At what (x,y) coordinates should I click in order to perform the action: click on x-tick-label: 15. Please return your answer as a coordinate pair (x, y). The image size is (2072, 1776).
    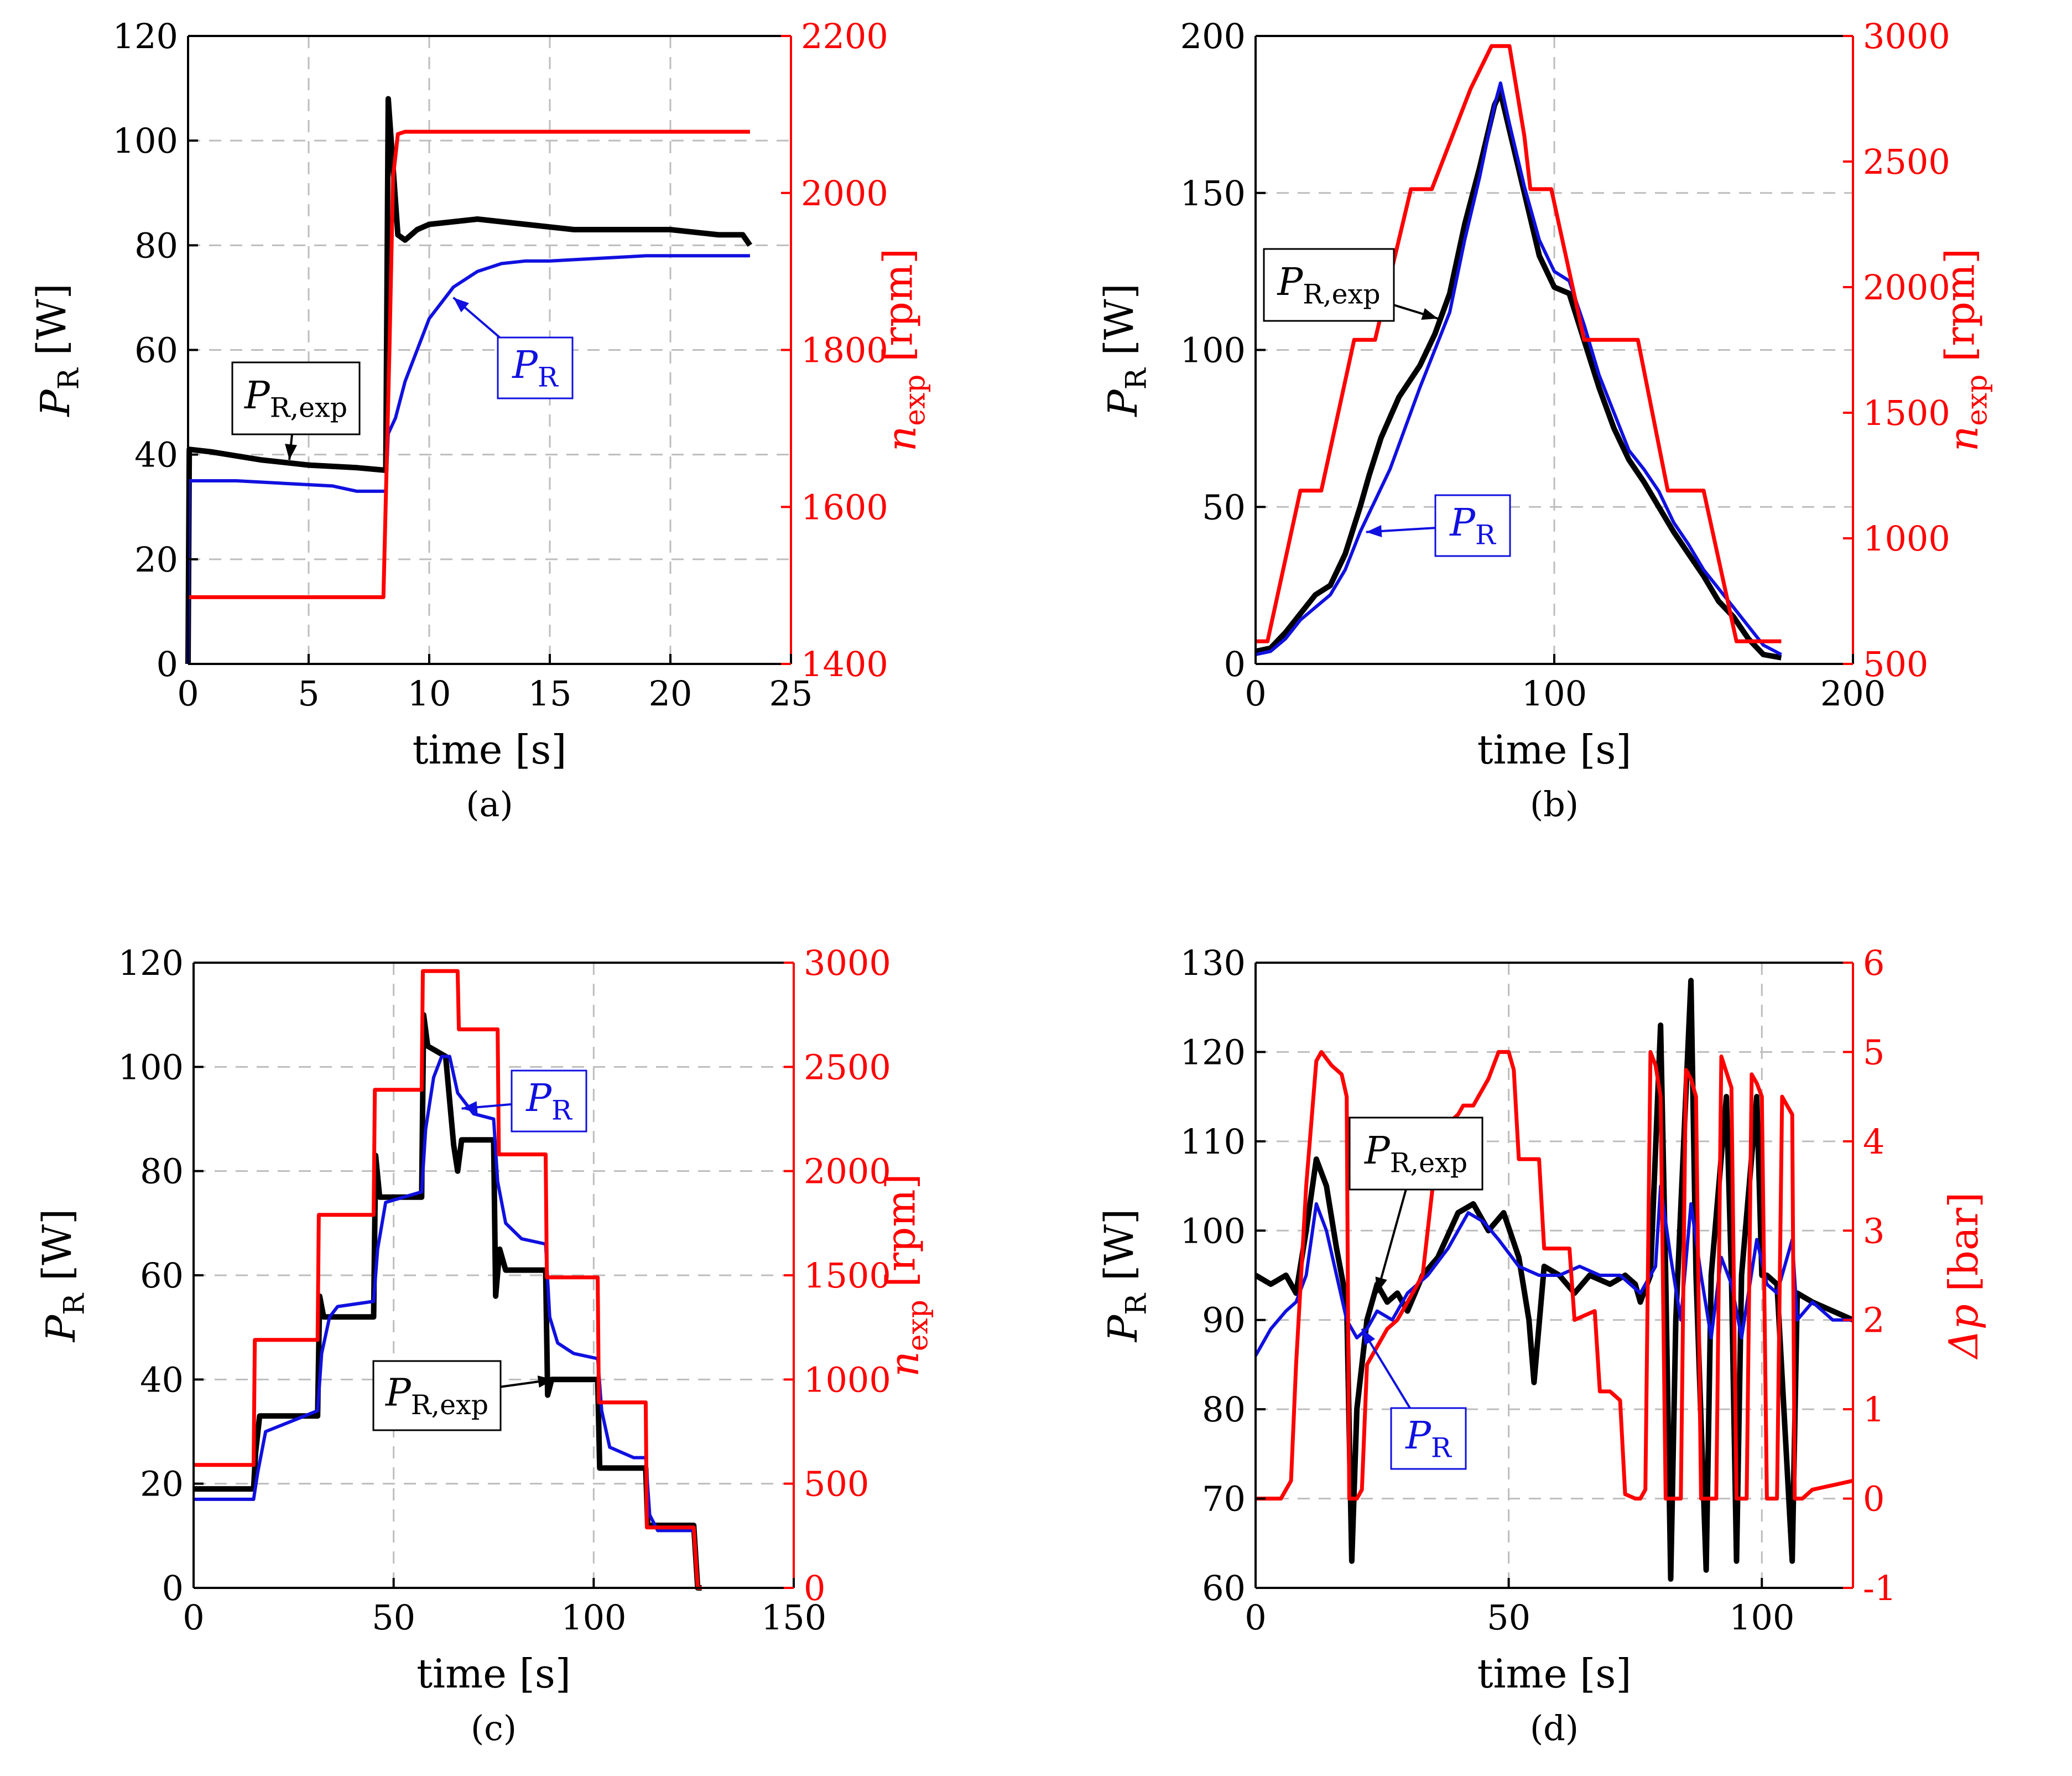
    Looking at the image, I should click on (550, 693).